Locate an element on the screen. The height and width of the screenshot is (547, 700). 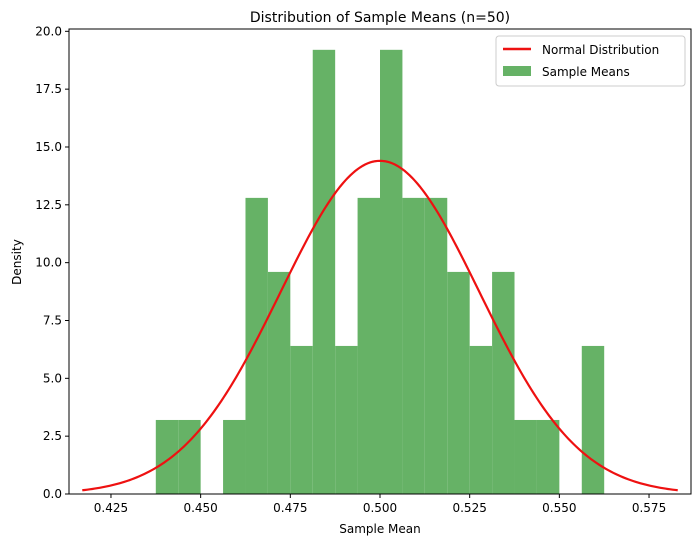
x-tick-label: 0.500 is located at coordinates (380, 508).